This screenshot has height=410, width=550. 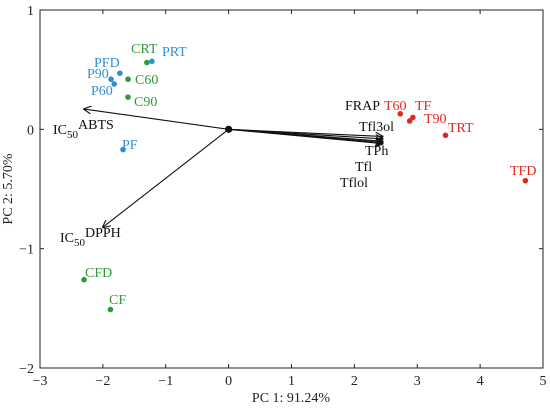 What do you see at coordinates (362, 106) in the screenshot?
I see `vector-label-frap: FRAP` at bounding box center [362, 106].